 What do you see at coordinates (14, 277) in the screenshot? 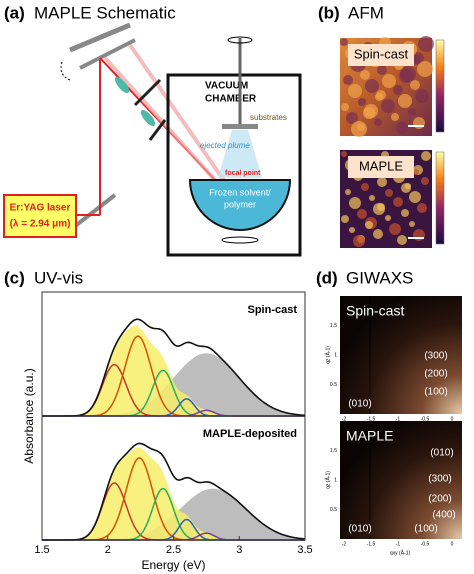
I see `label: (c)` at bounding box center [14, 277].